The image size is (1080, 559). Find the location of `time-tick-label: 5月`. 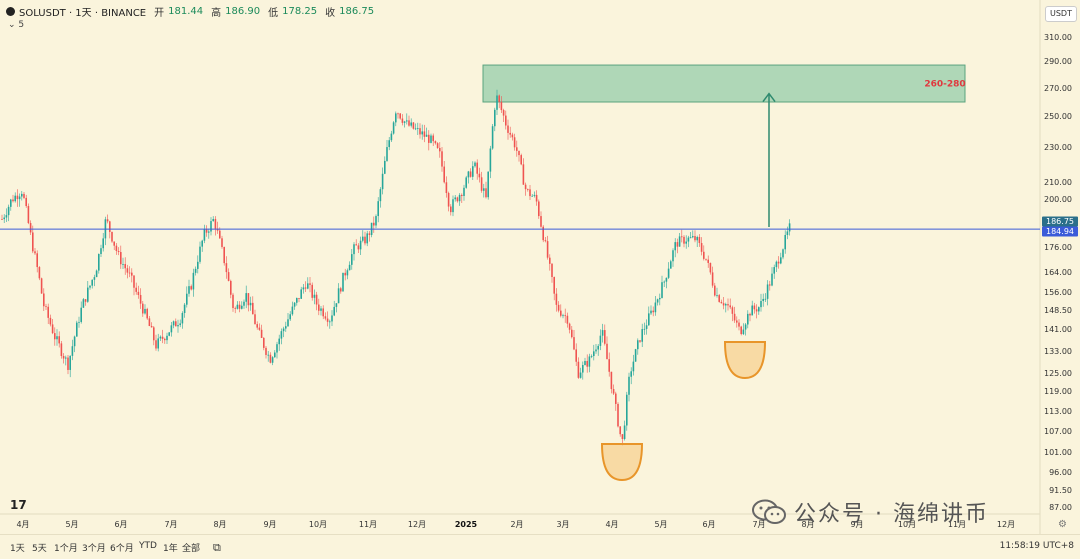

time-tick-label: 5月 is located at coordinates (660, 524).